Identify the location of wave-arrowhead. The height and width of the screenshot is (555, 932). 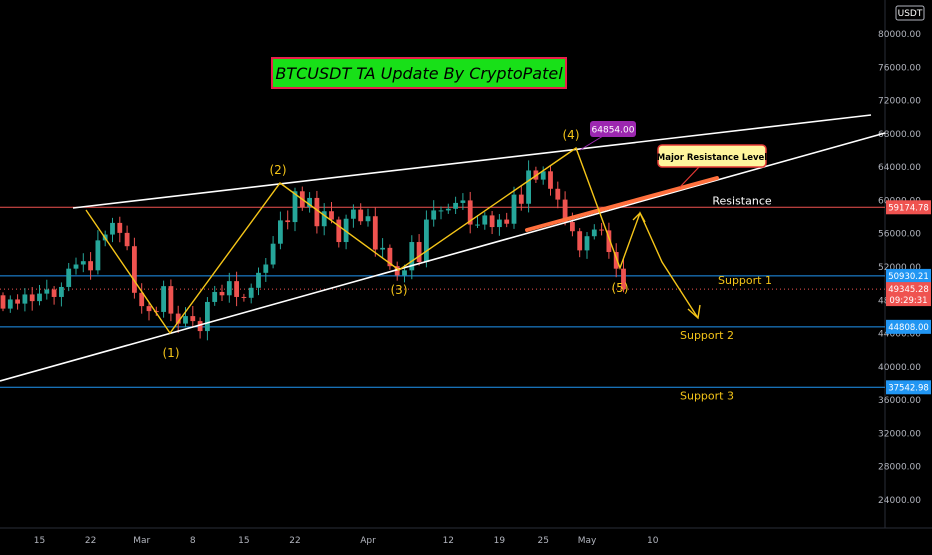
(694, 312).